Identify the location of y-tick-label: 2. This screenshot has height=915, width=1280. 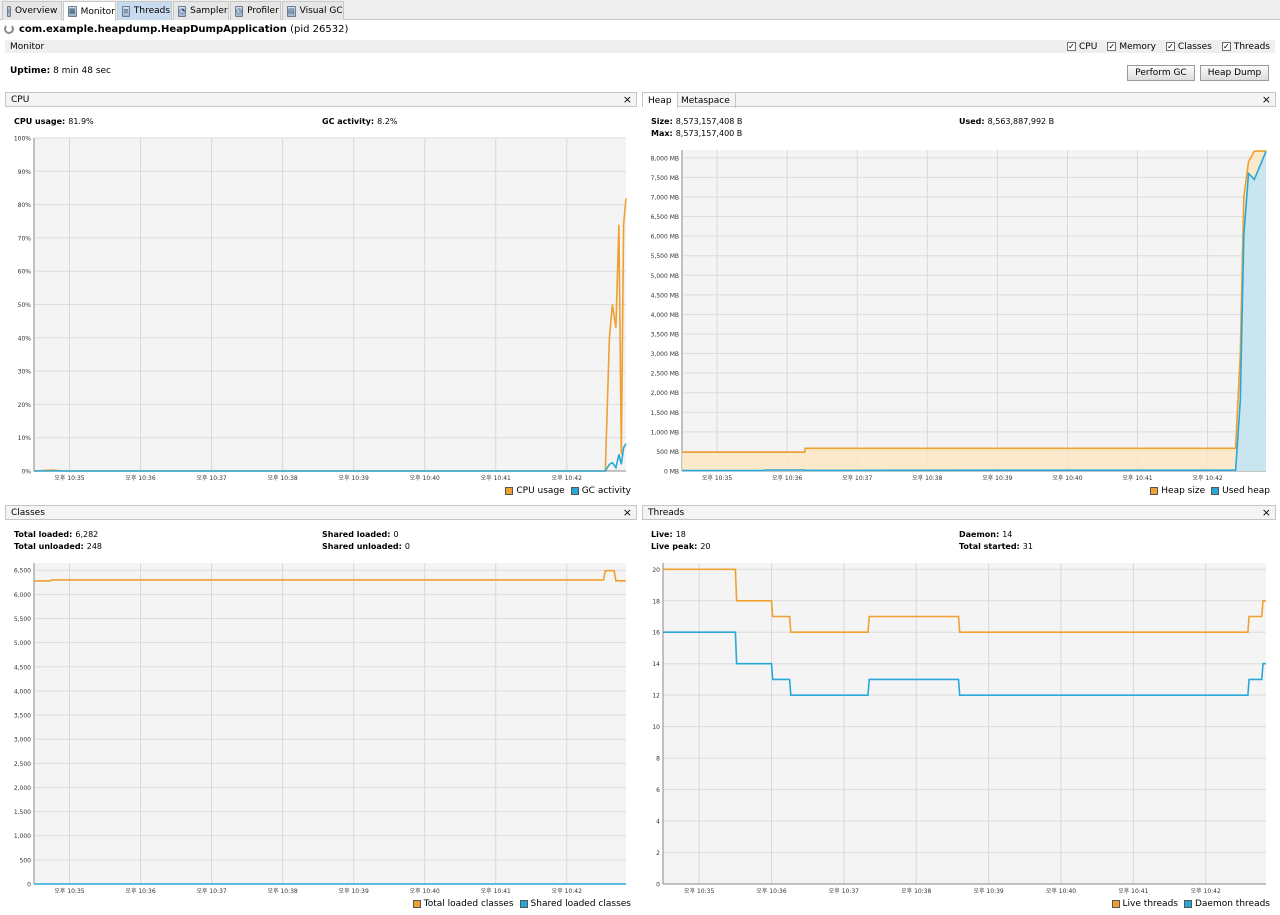
(658, 853).